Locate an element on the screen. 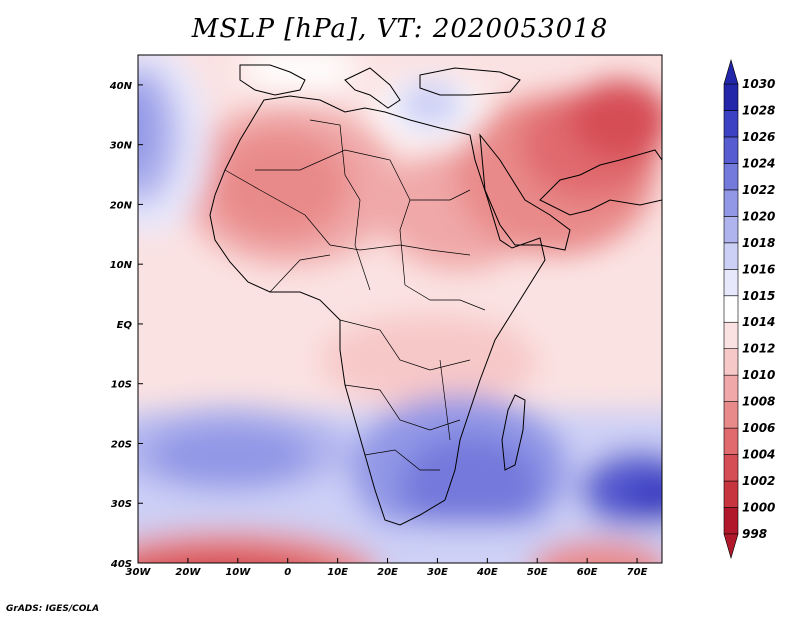 The height and width of the screenshot is (618, 800). lon-tick-label: 0 is located at coordinates (287, 572).